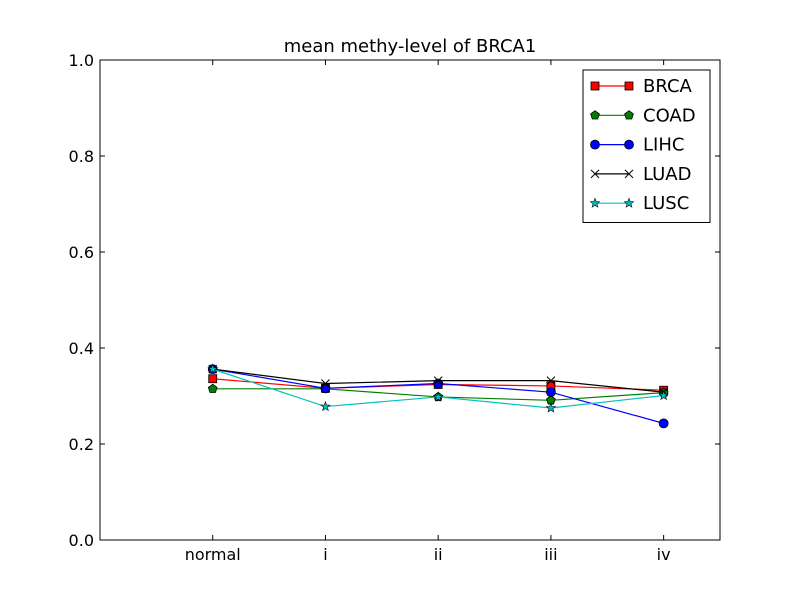 The image size is (800, 600). Describe the element at coordinates (663, 145) in the screenshot. I see `legend-label: LIHC` at that location.